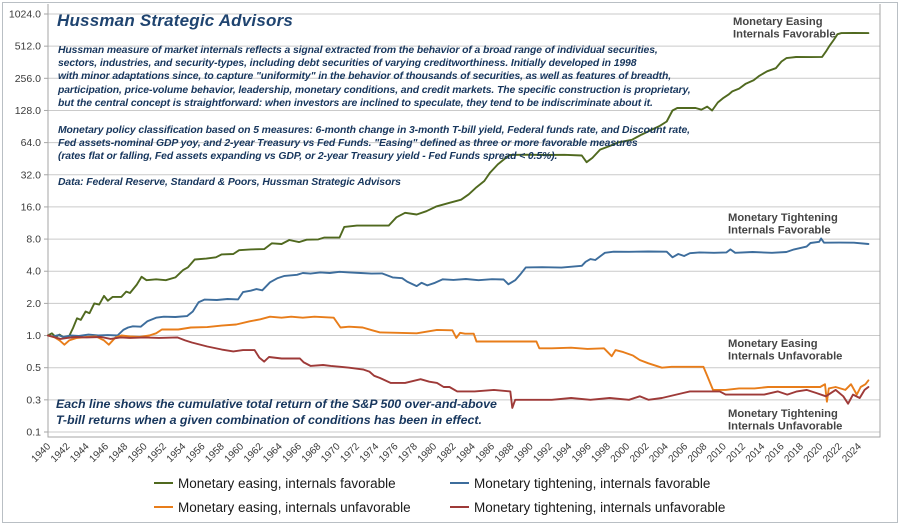 The width and height of the screenshot is (900, 525). I want to click on x-tick-label-group: 1988, so click(505, 453).